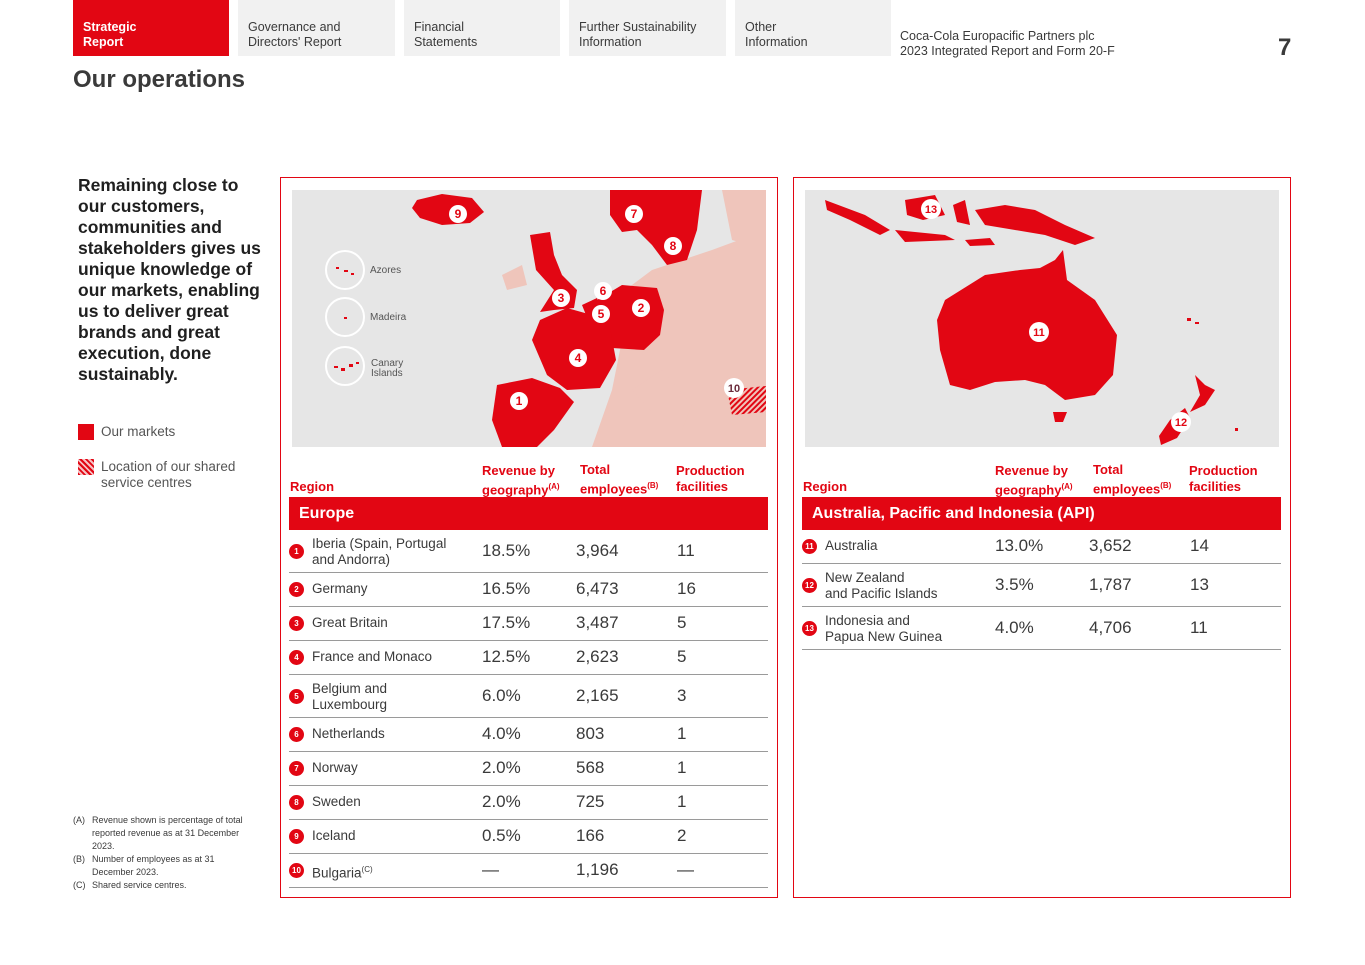 This screenshot has height=965, width=1365. I want to click on row-revenue-value: 6.0%, so click(501, 695).